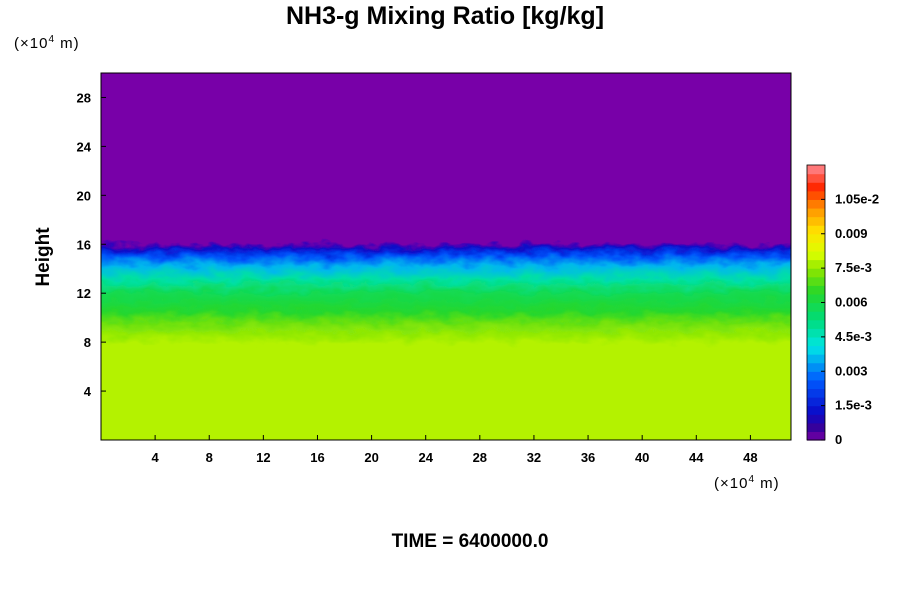 The height and width of the screenshot is (600, 900). I want to click on x-tick-label: 40, so click(642, 457).